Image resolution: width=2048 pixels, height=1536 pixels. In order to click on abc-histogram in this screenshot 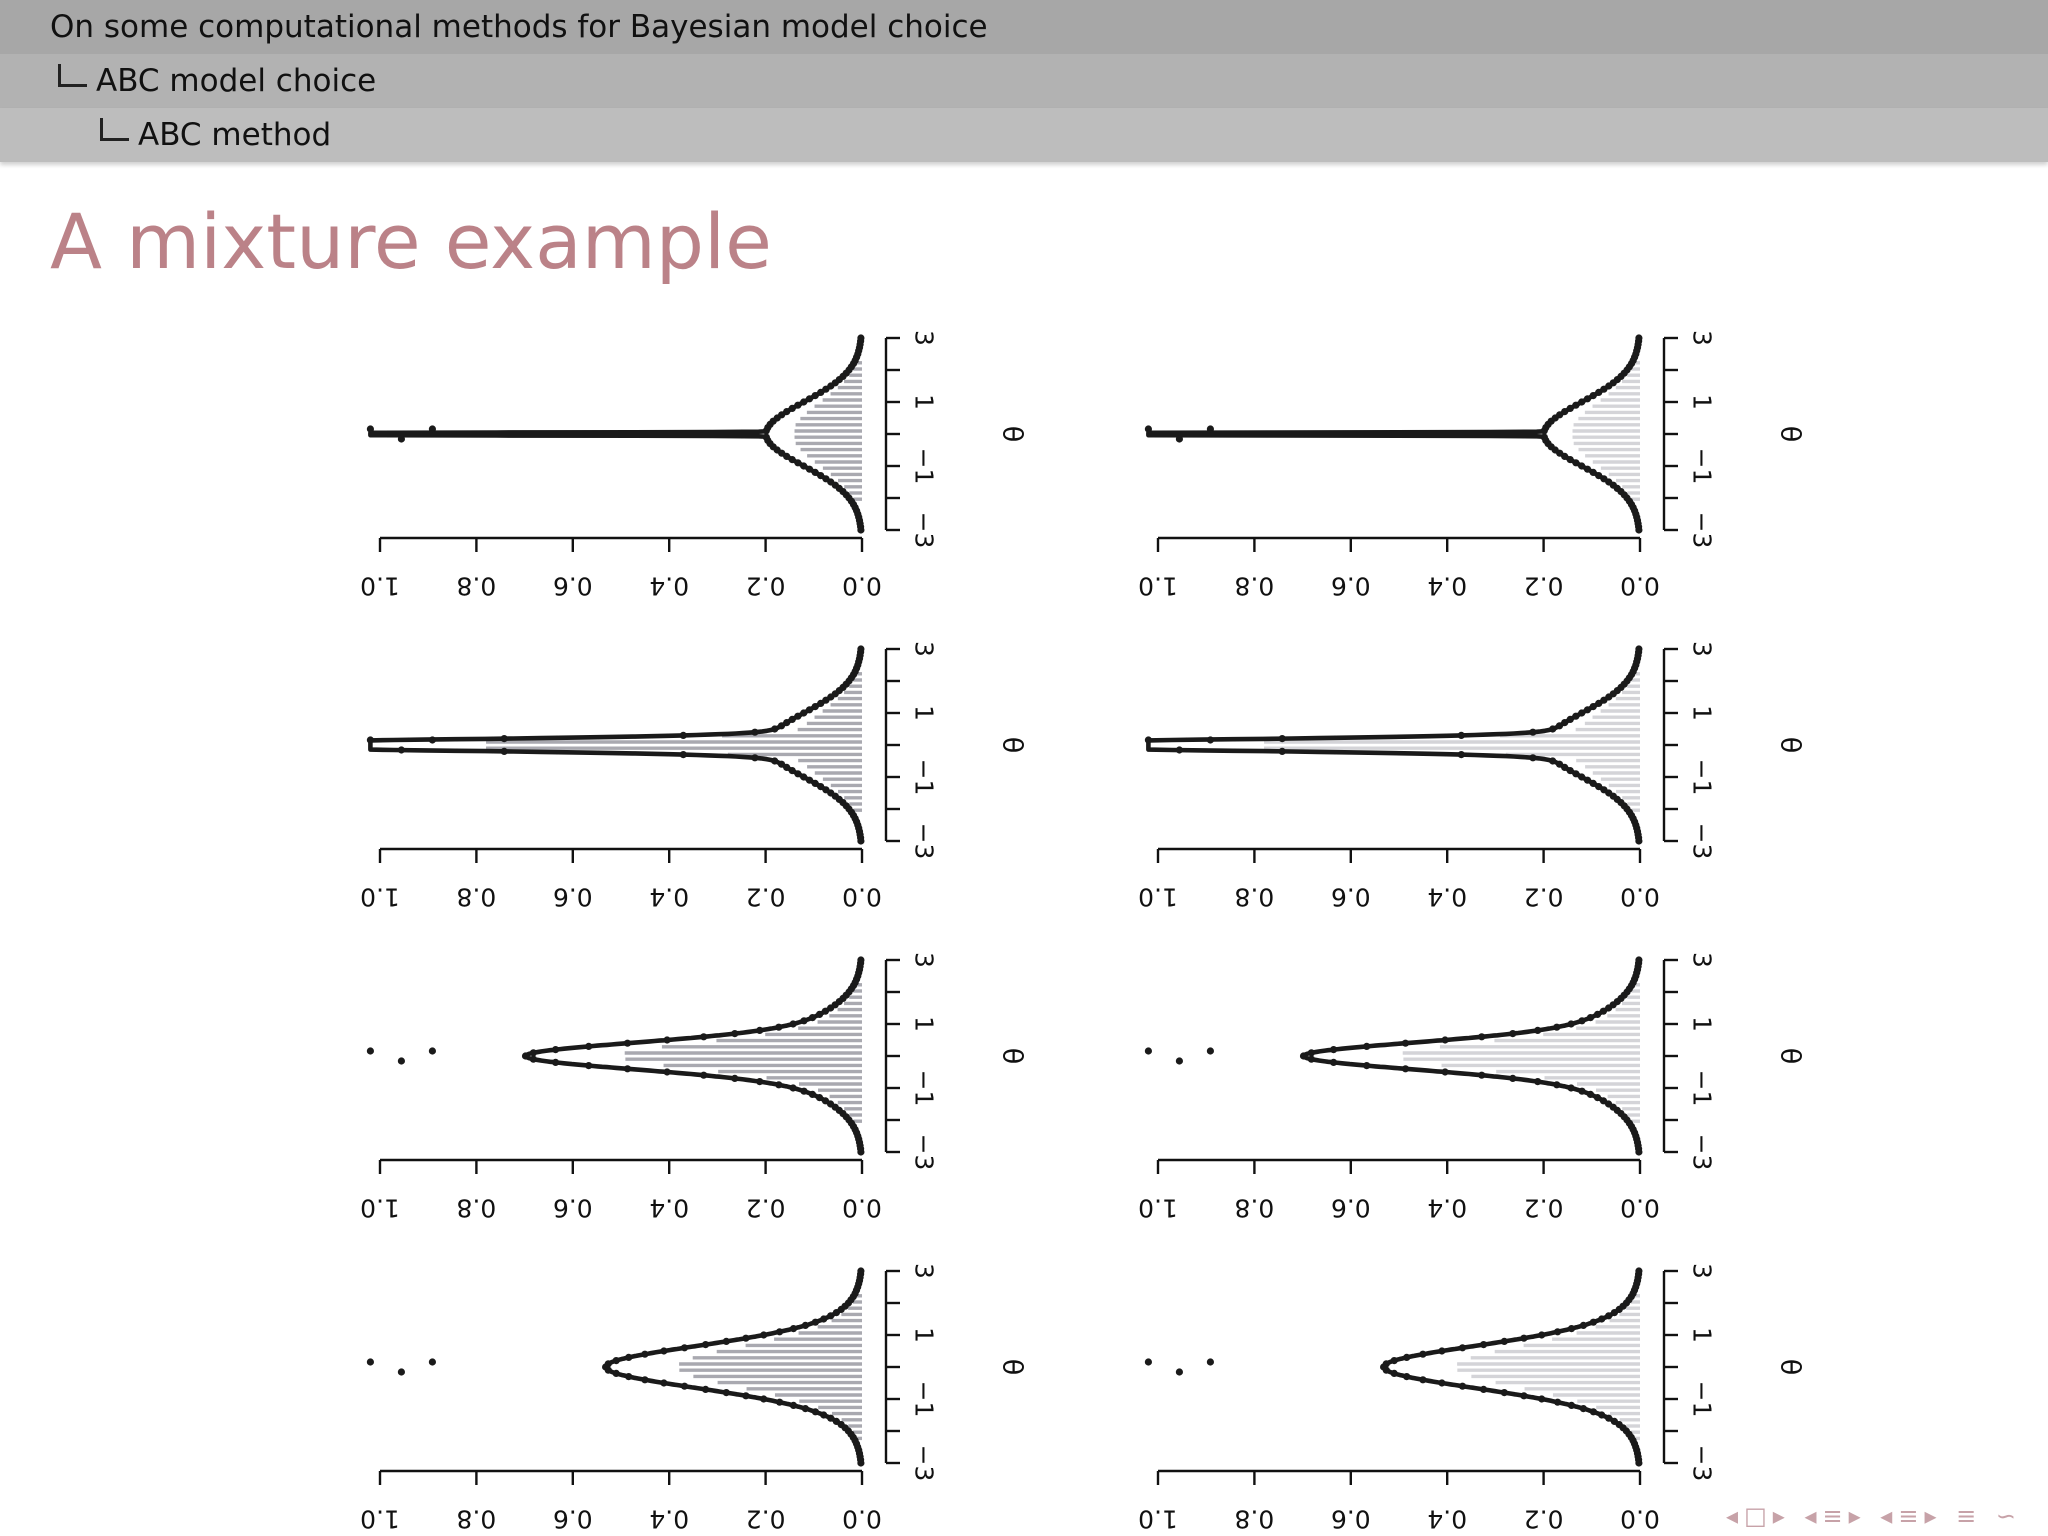, I will do `click(1521, 1053)`.